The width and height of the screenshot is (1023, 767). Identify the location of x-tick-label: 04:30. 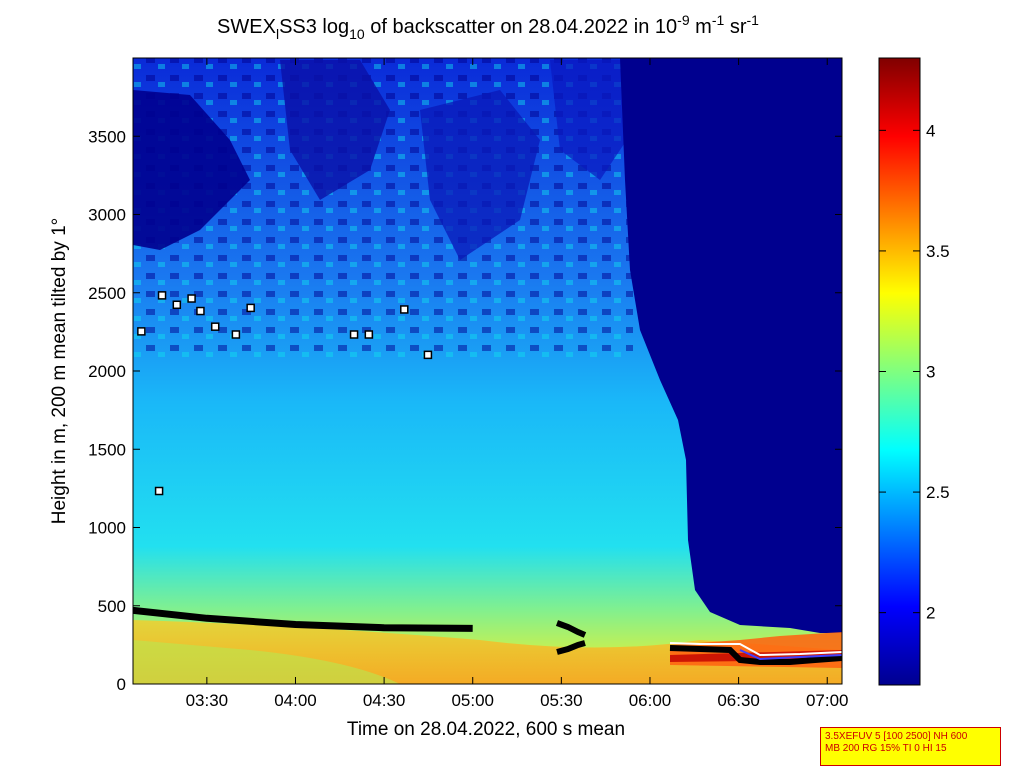
(384, 700).